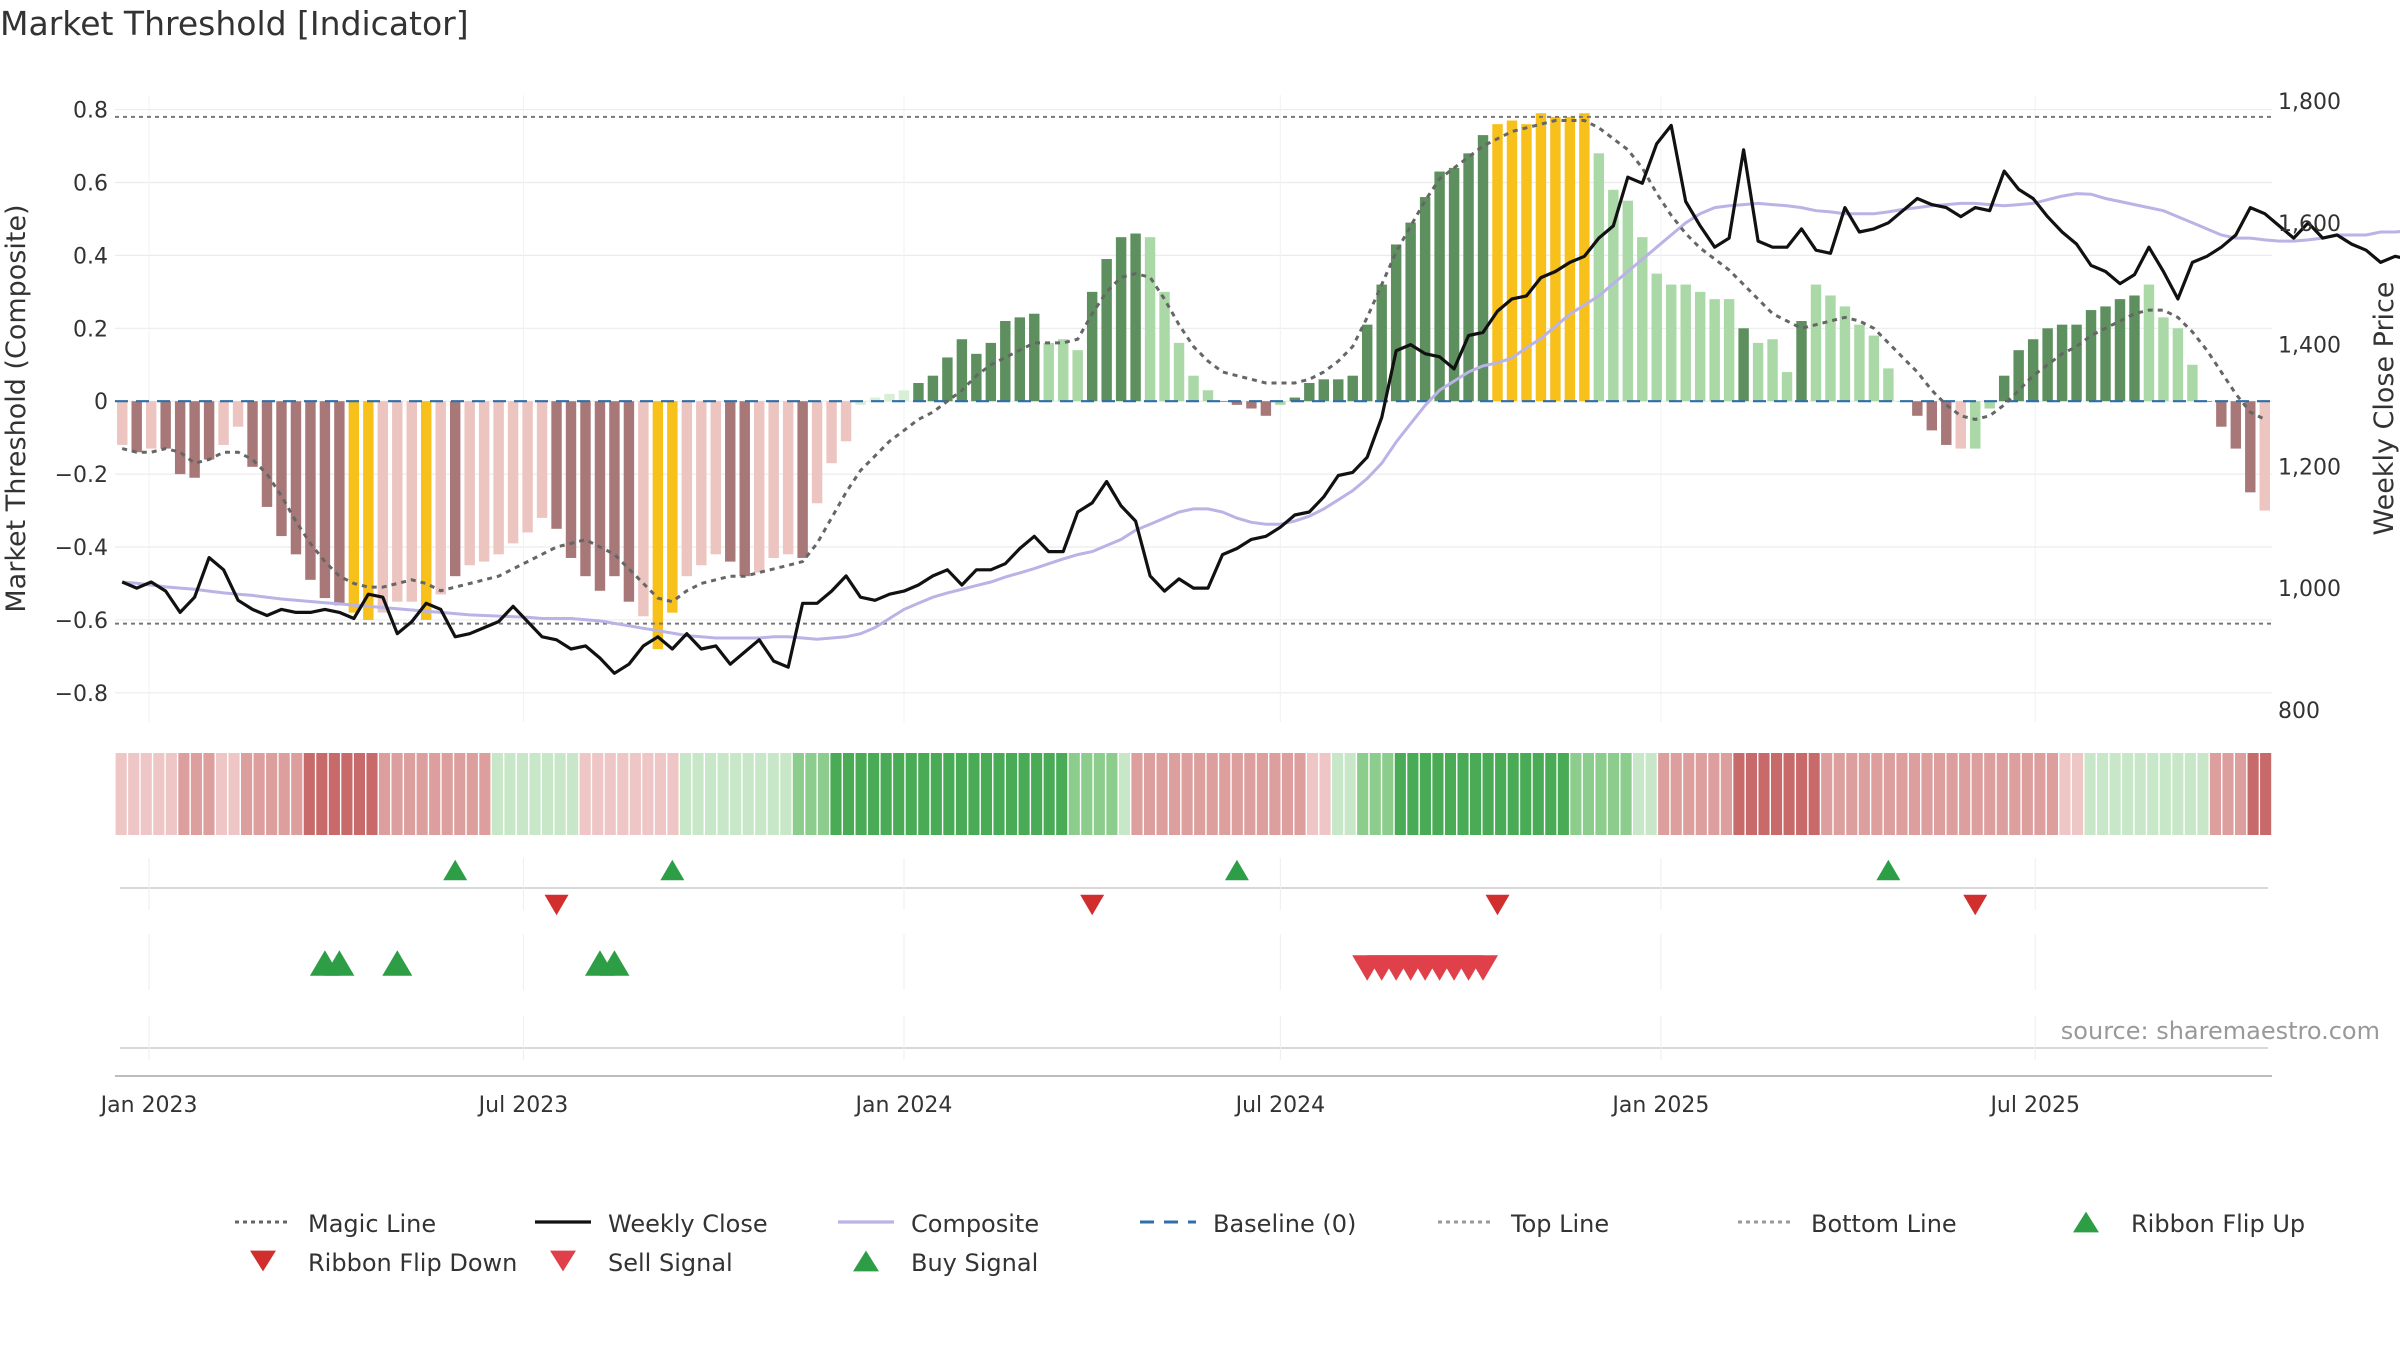 This screenshot has width=2400, height=1350. What do you see at coordinates (975, 1224) in the screenshot?
I see `legend-label: Composite` at bounding box center [975, 1224].